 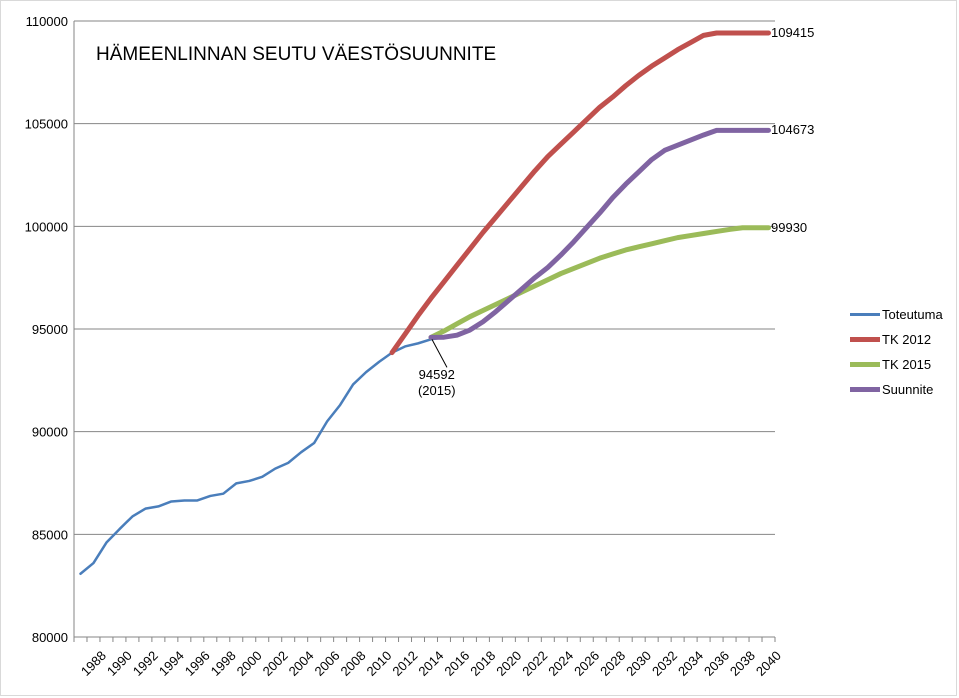 What do you see at coordinates (50, 432) in the screenshot?
I see `y-tick-label-90000: 90000` at bounding box center [50, 432].